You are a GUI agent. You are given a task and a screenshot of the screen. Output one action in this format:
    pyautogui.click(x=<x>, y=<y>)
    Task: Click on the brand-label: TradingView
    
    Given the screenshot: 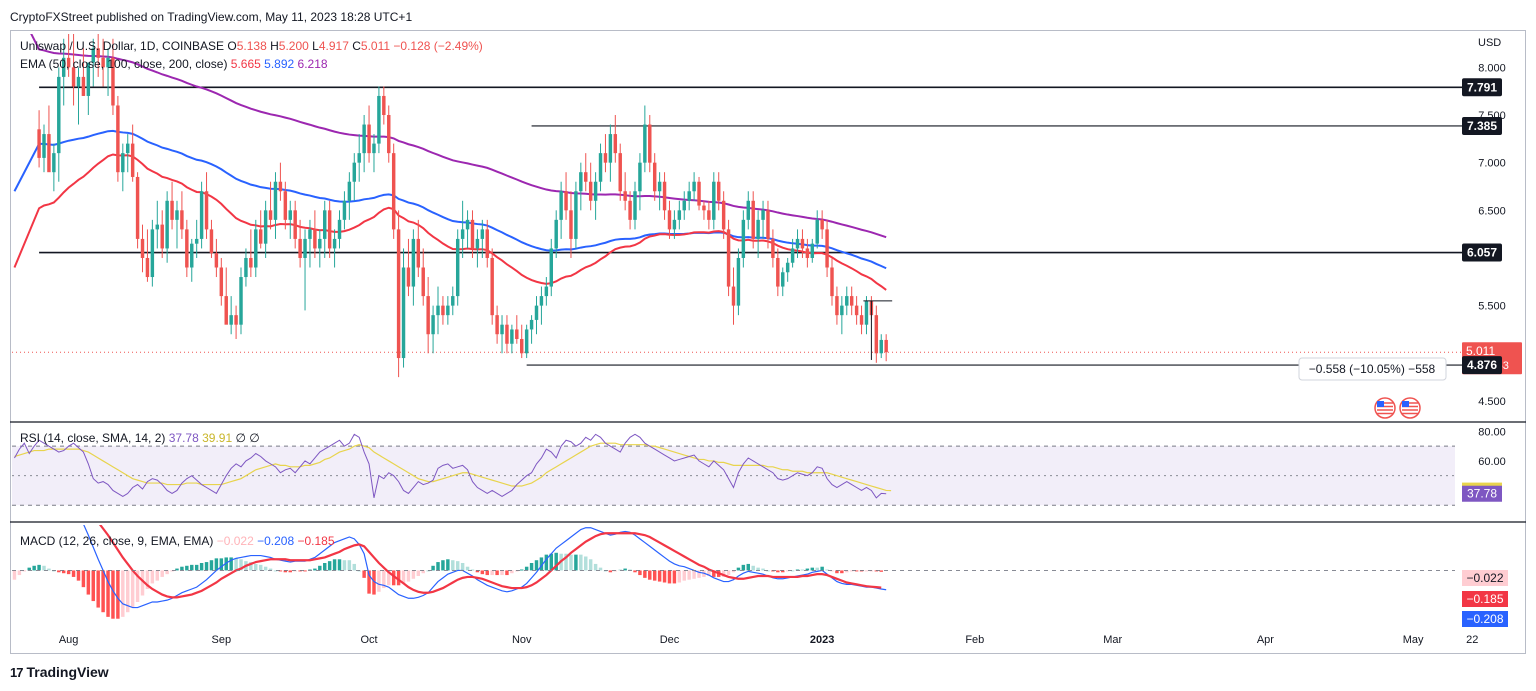 What is the action you would take?
    pyautogui.click(x=67, y=672)
    